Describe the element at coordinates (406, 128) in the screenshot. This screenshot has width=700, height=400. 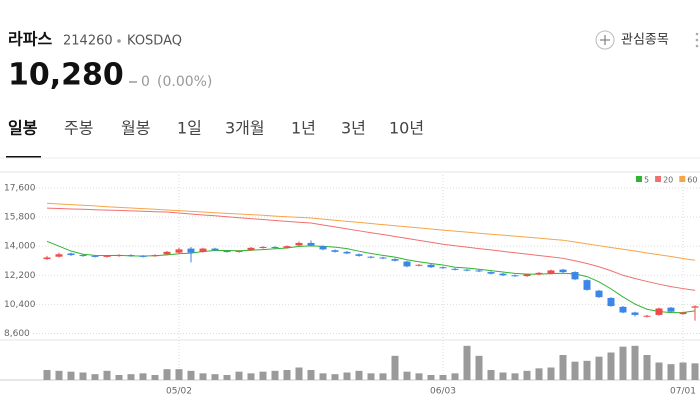
I see `period-tab: 10년` at that location.